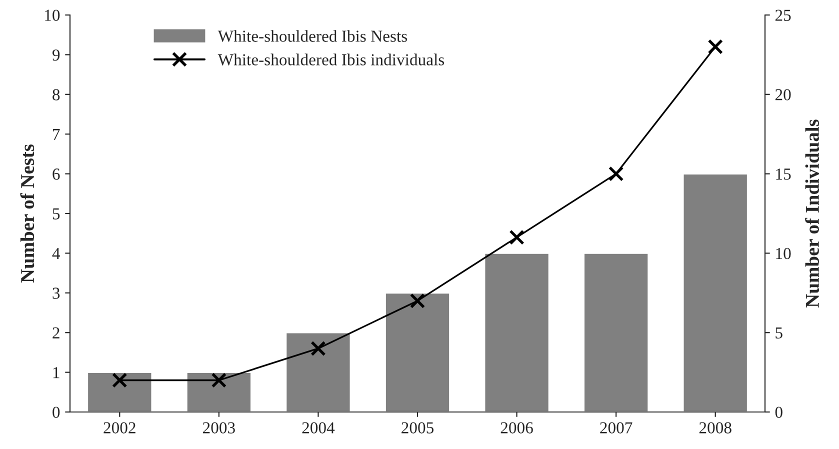 The image size is (839, 449). Describe the element at coordinates (56, 412) in the screenshot. I see `y-tick-label: 0` at that location.